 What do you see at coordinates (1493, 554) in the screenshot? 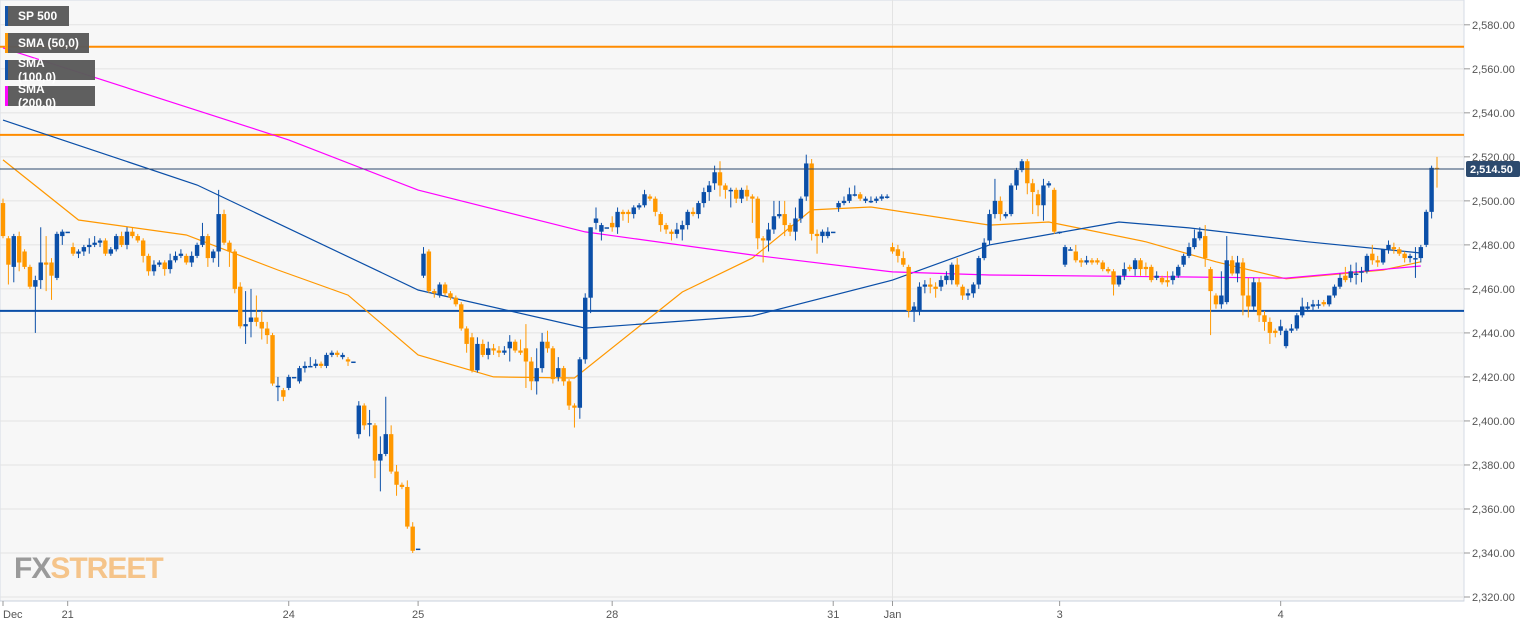
I see `y-tick-label: 2,340.00` at bounding box center [1493, 554].